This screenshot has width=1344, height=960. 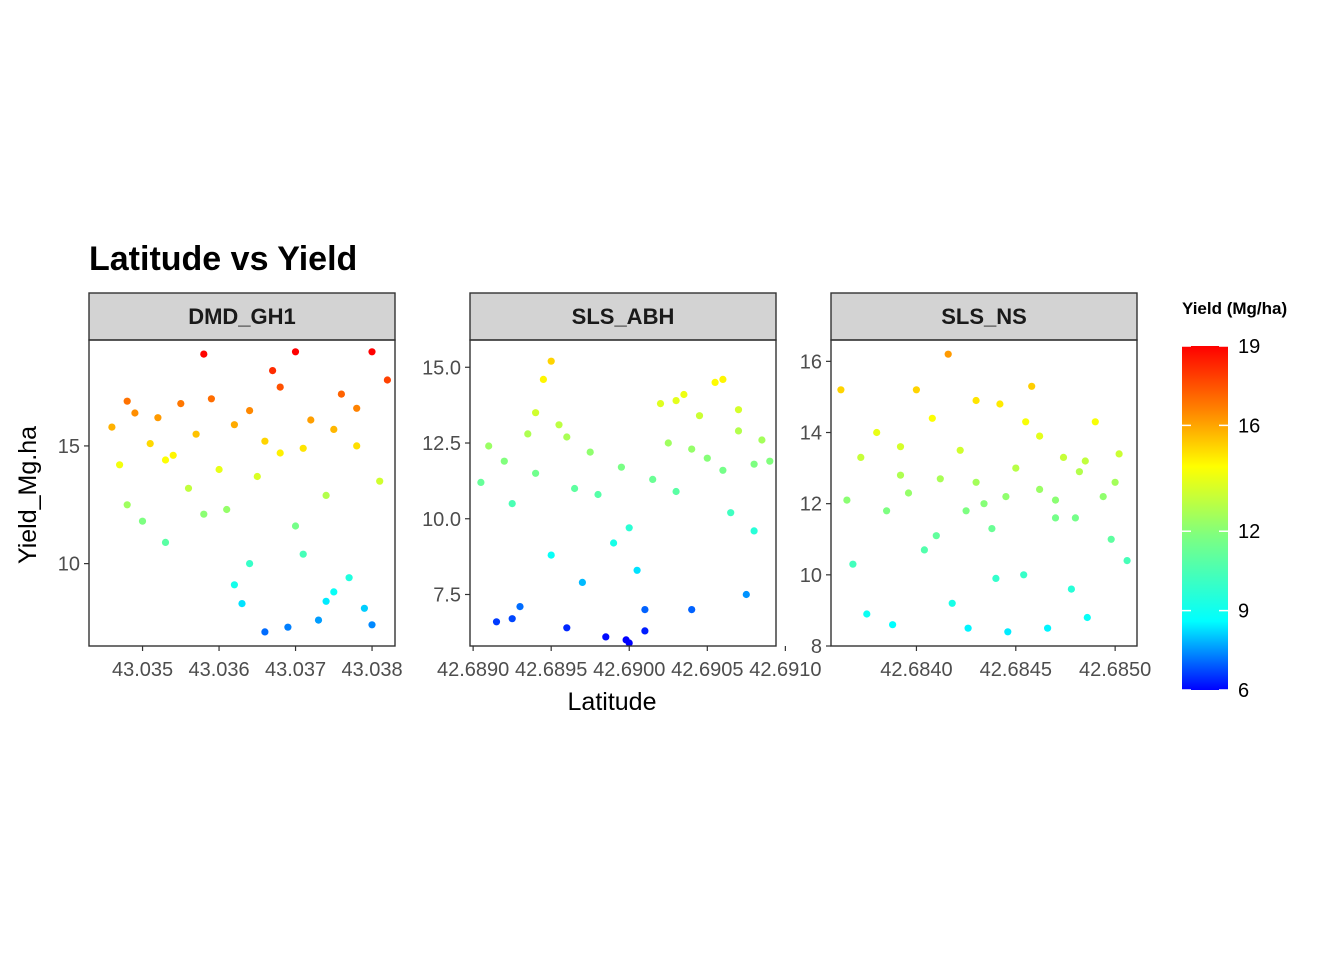 I want to click on y-tick-label: 12, so click(x=811, y=505).